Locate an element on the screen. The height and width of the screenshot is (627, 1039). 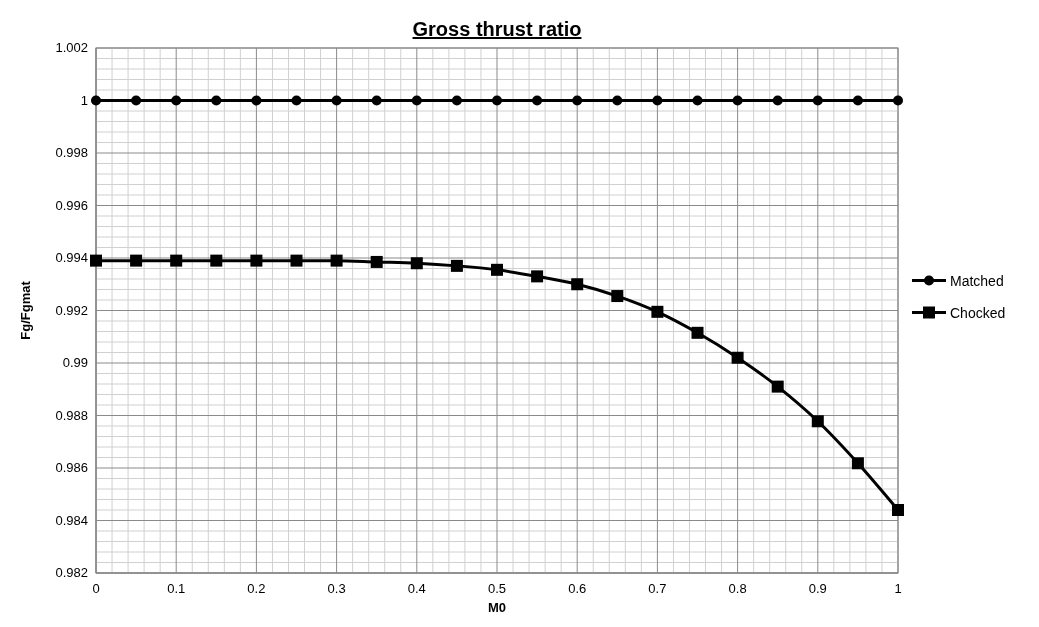
x-tick-label: 1 is located at coordinates (898, 588).